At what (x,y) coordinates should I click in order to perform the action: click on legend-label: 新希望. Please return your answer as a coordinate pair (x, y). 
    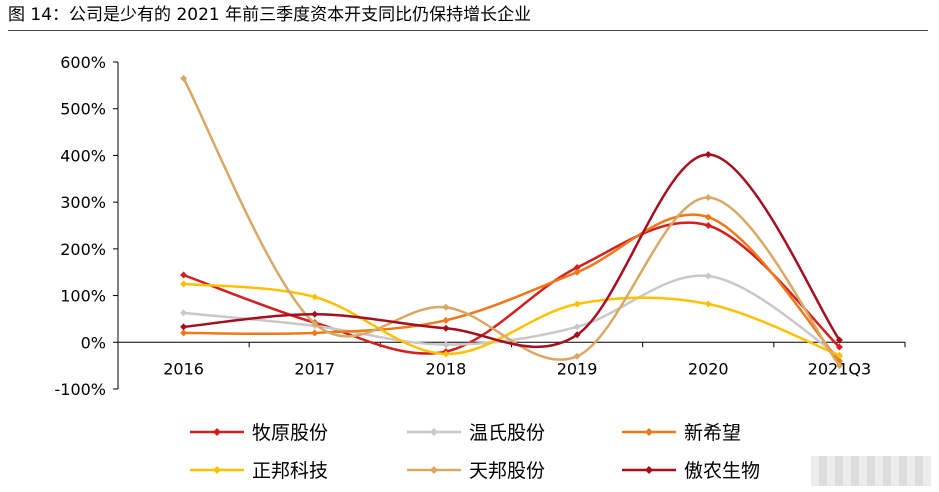
    Looking at the image, I should click on (712, 433).